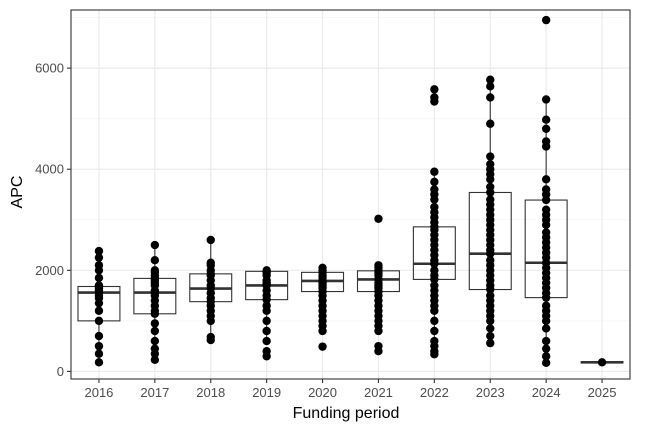 The height and width of the screenshot is (432, 648). What do you see at coordinates (378, 392) in the screenshot?
I see `x-tick-label: 2021` at bounding box center [378, 392].